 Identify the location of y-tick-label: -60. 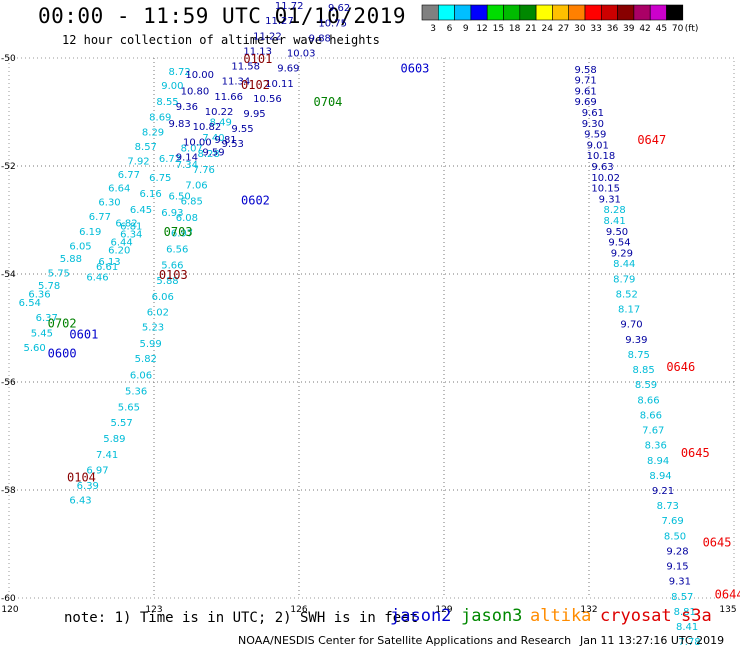
(8, 599).